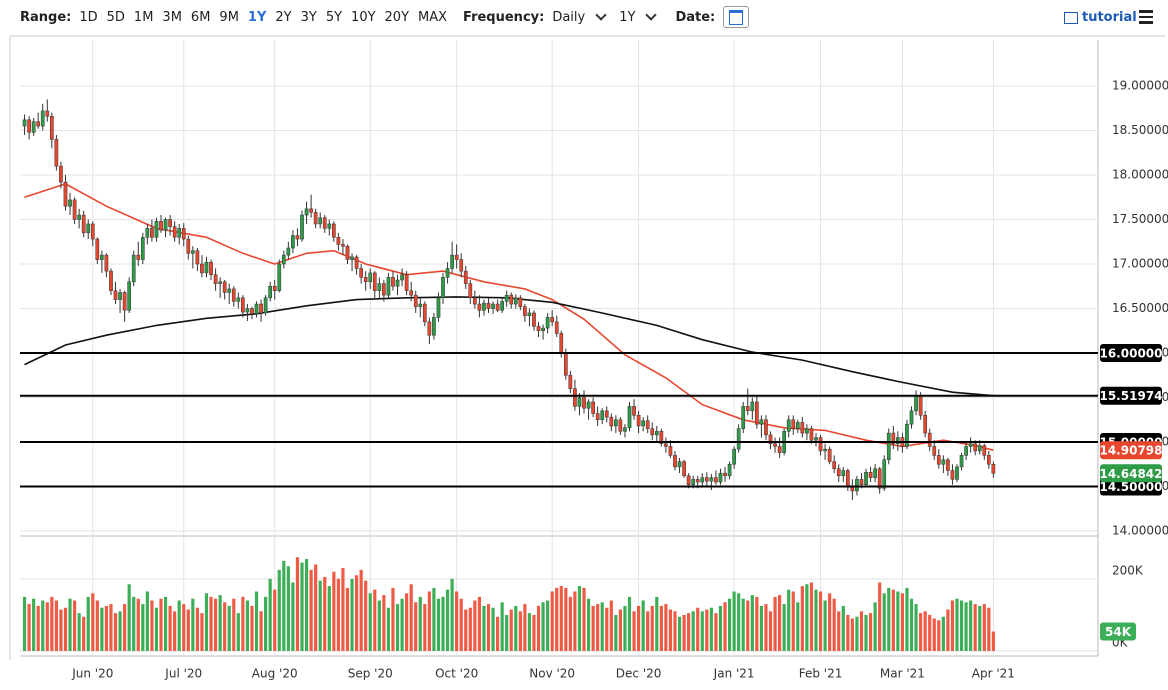 The width and height of the screenshot is (1168, 690). Describe the element at coordinates (334, 17) in the screenshot. I see `range-button: 5Y` at that location.